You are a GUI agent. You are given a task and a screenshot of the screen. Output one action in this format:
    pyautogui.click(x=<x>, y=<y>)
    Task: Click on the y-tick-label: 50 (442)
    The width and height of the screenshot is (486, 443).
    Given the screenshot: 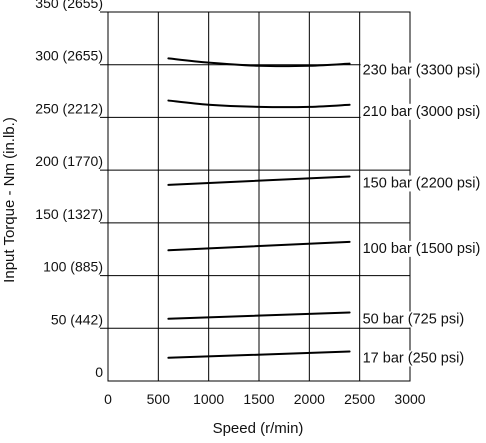 What is the action you would take?
    pyautogui.click(x=77, y=319)
    